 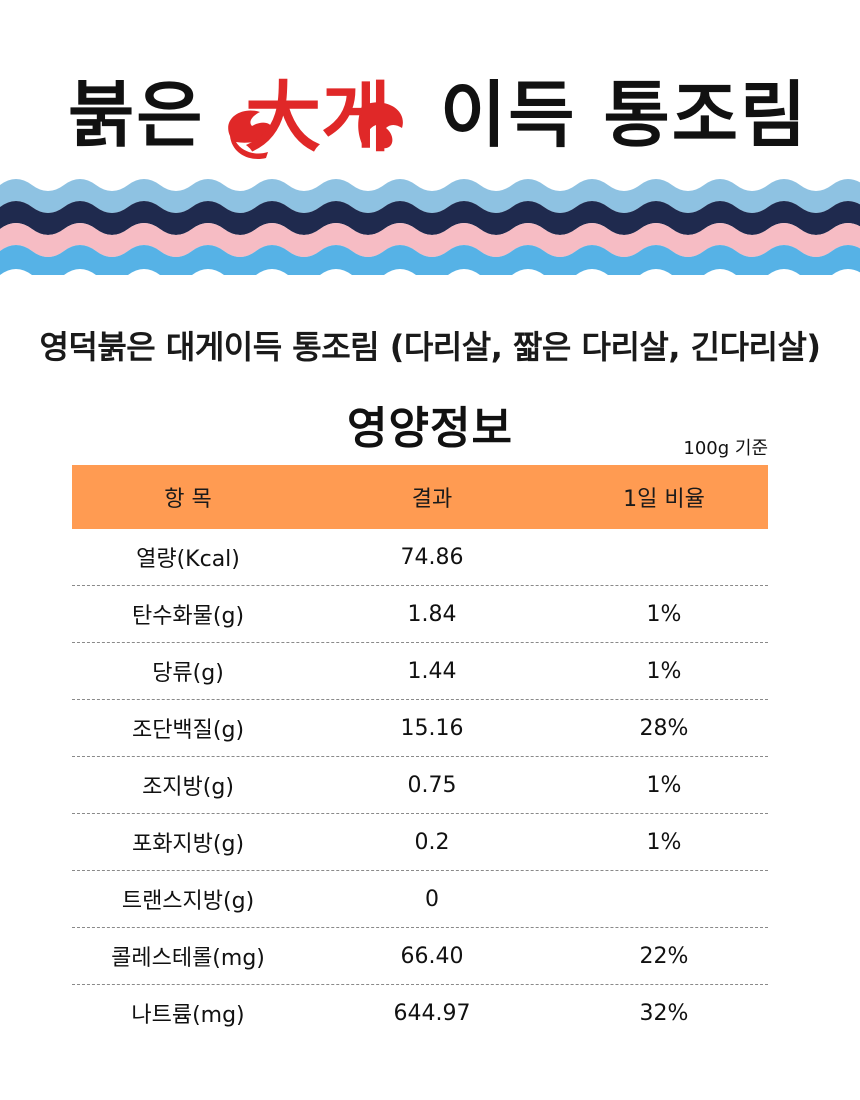 I want to click on basis-label: 100g 기준, so click(x=725, y=448).